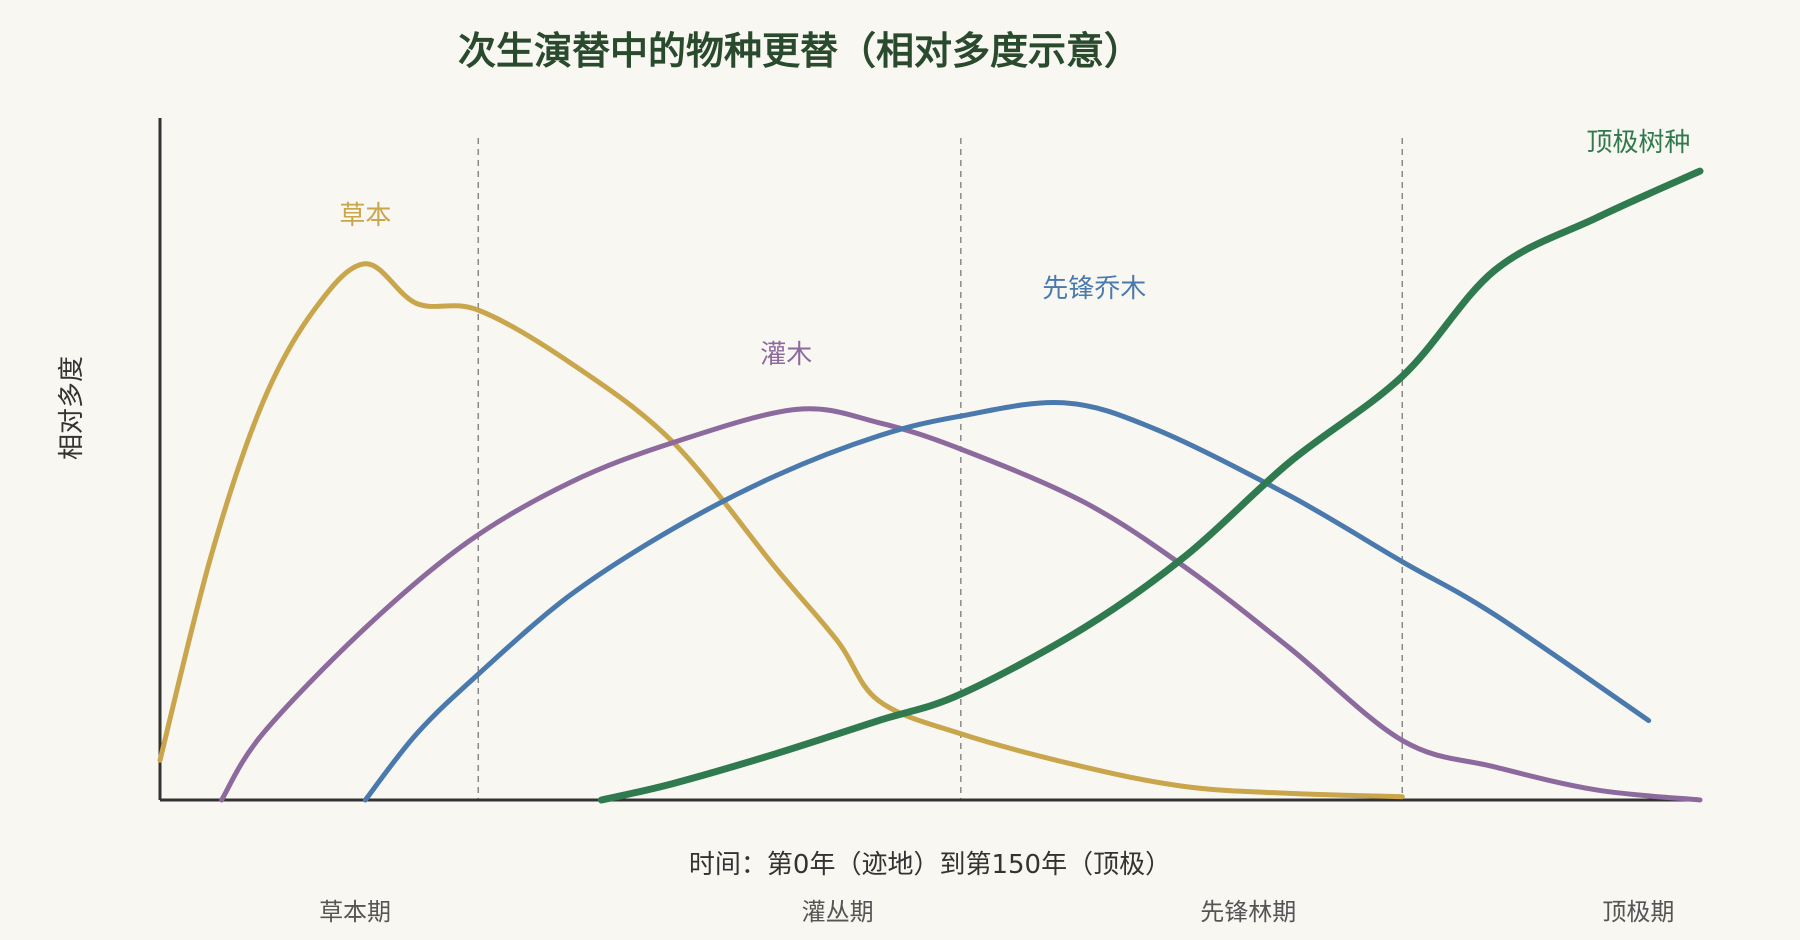  I want to click on series-label-2: 灌木, so click(786, 355).